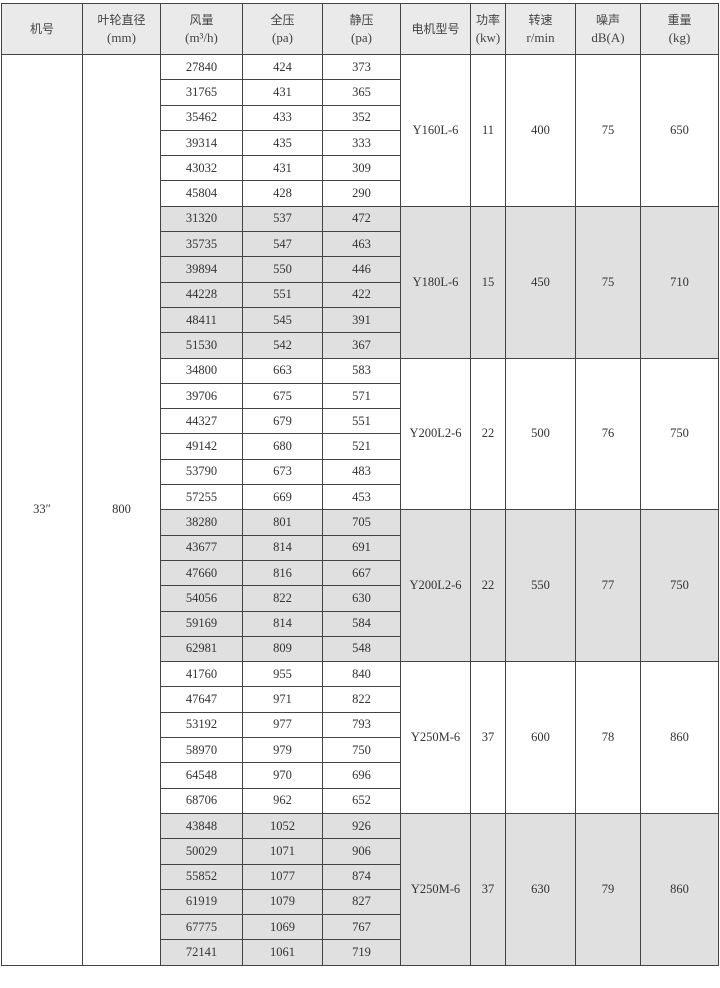 The height and width of the screenshot is (988, 720). I want to click on noise-cell: 75, so click(608, 282).